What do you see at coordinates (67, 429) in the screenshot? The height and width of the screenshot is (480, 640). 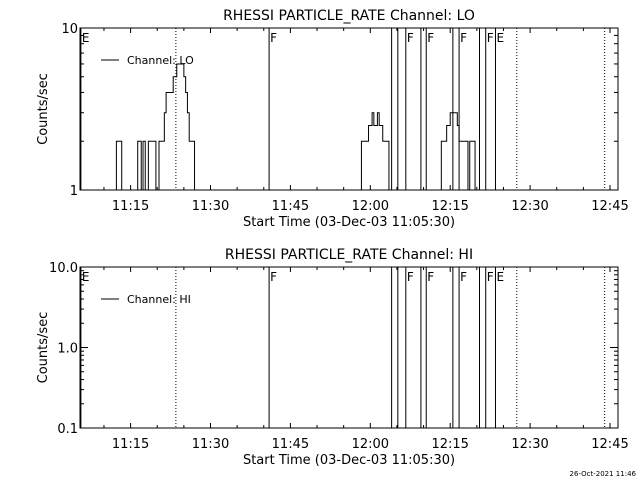 I see `y-tick-label: 0.1` at bounding box center [67, 429].